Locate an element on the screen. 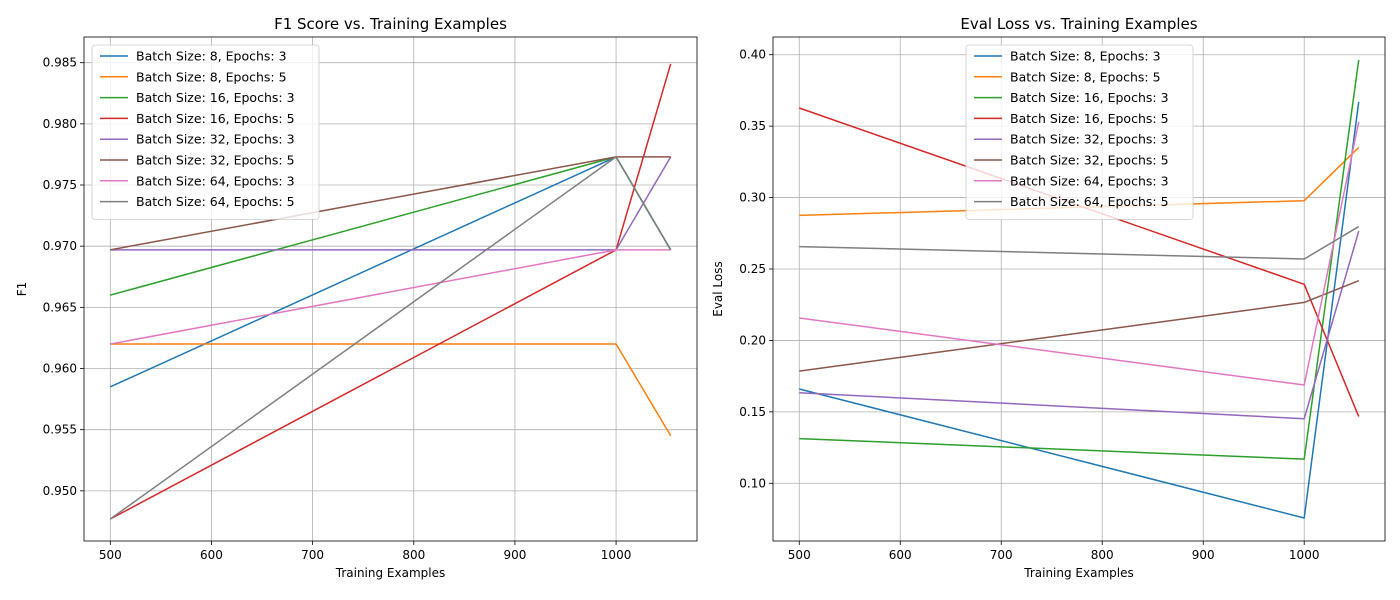 This screenshot has width=1400, height=600. y-tick-label: 0.10 is located at coordinates (752, 483).